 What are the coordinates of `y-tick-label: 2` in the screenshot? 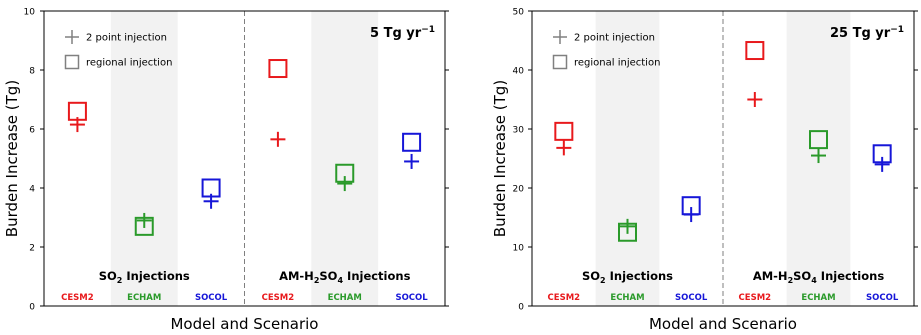 It's located at (32, 249).